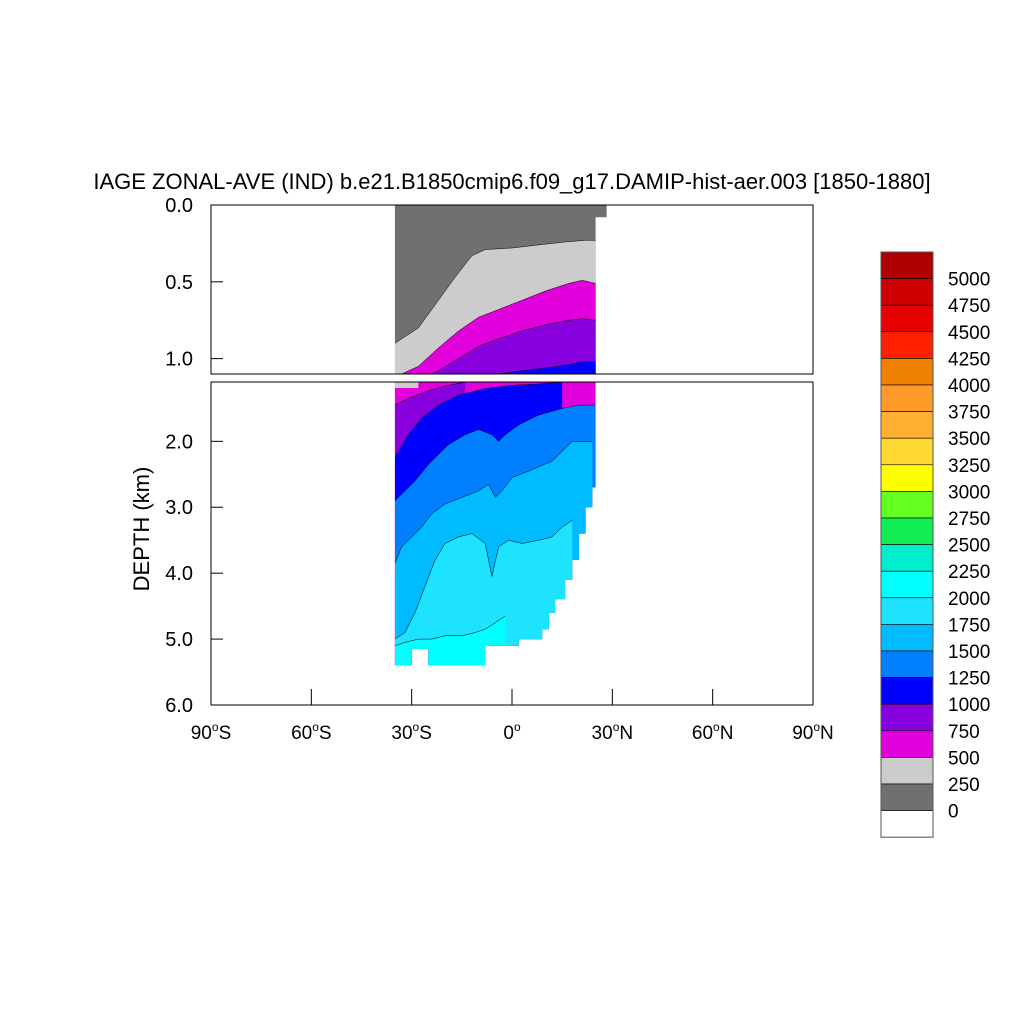 The width and height of the screenshot is (1024, 1024). What do you see at coordinates (179, 360) in the screenshot?
I see `y-tick-label: 1.0` at bounding box center [179, 360].